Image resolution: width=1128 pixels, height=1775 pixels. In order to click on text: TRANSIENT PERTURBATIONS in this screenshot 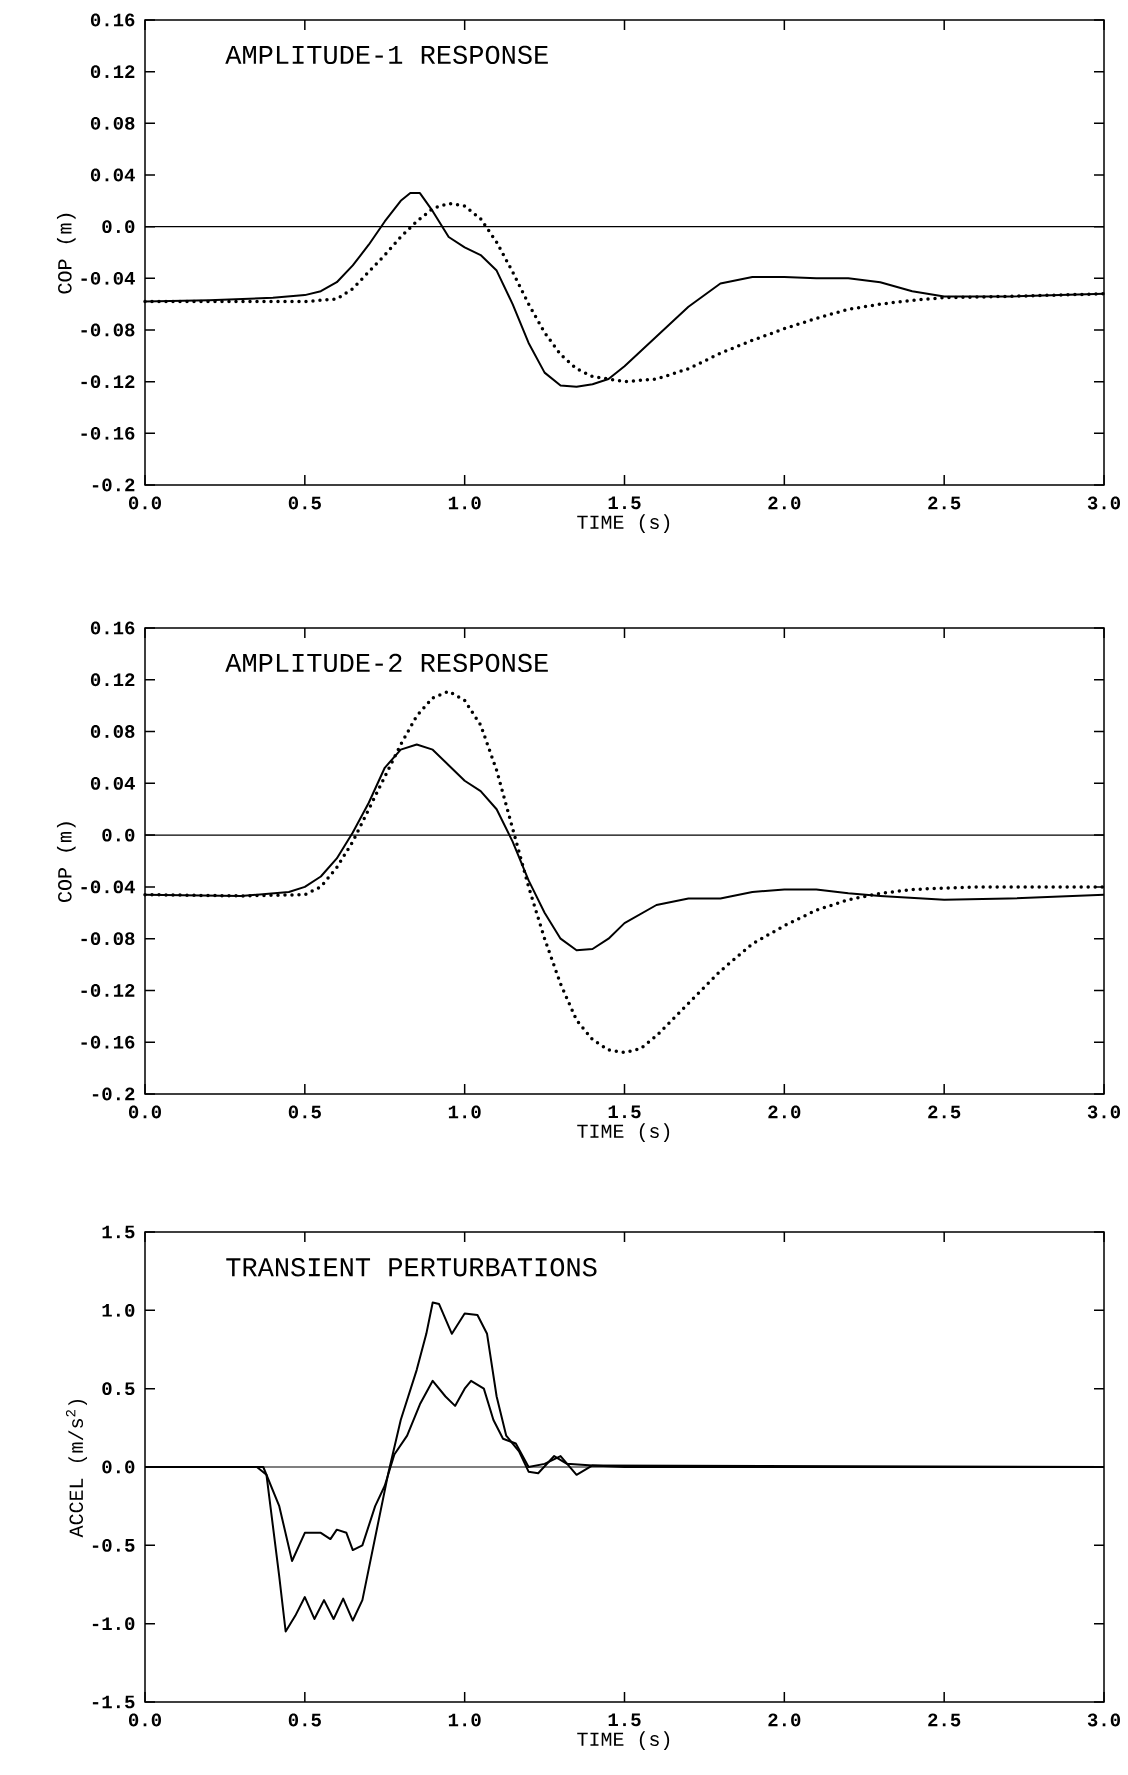, I will do `click(411, 1267)`.